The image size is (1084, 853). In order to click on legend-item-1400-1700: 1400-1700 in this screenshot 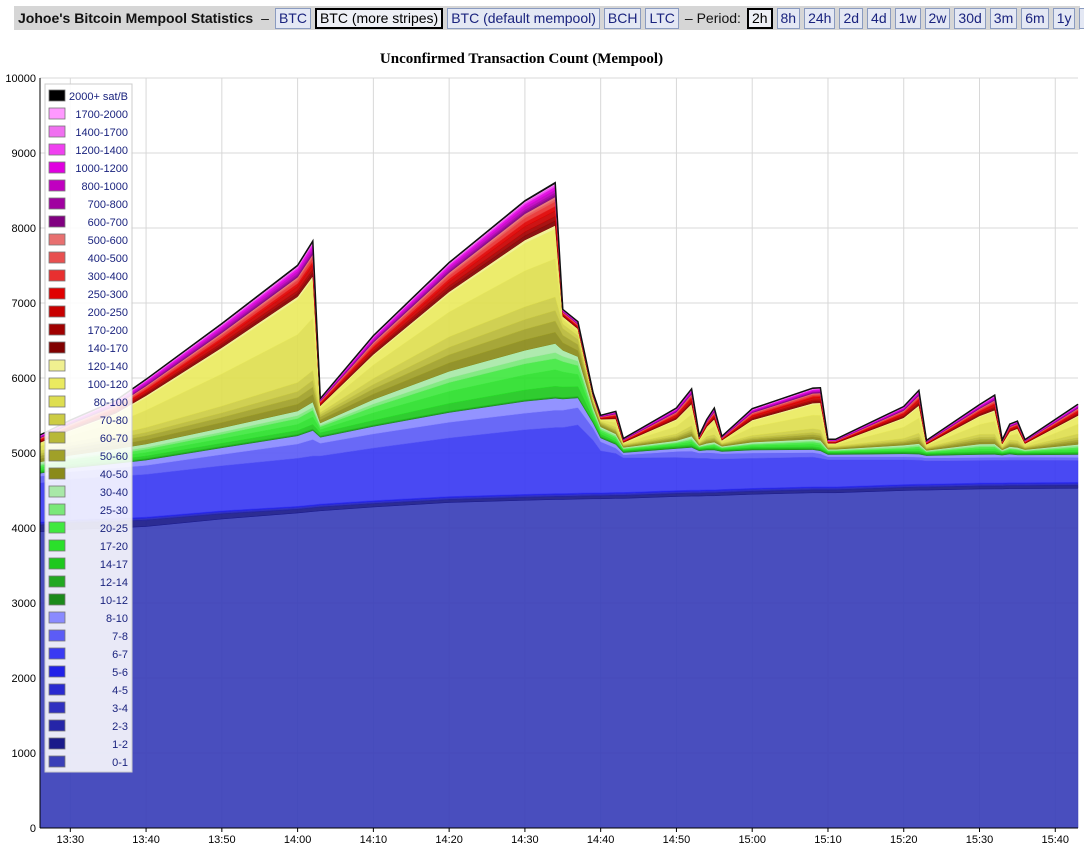, I will do `click(88, 132)`.